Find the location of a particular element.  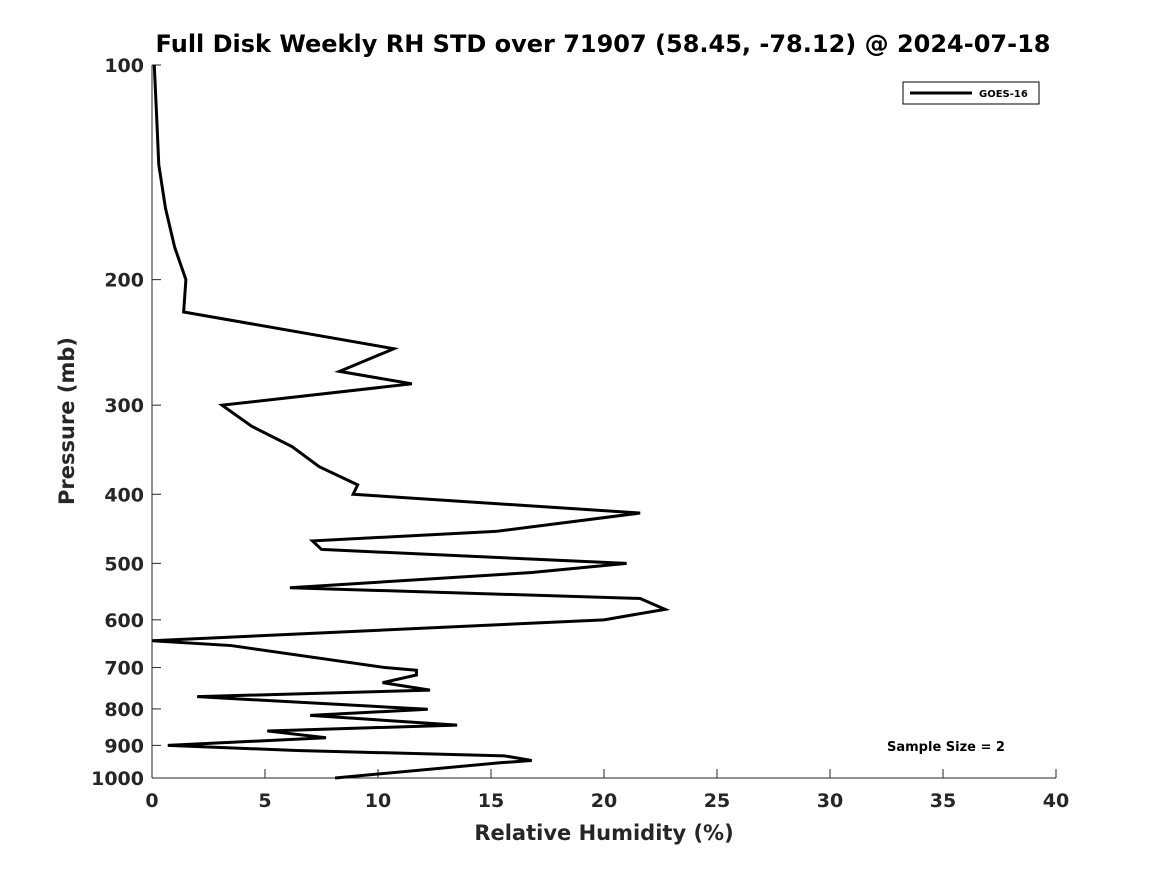

x-axis: 0 5 10 15 20 25 30 35 40 is located at coordinates (607, 790).